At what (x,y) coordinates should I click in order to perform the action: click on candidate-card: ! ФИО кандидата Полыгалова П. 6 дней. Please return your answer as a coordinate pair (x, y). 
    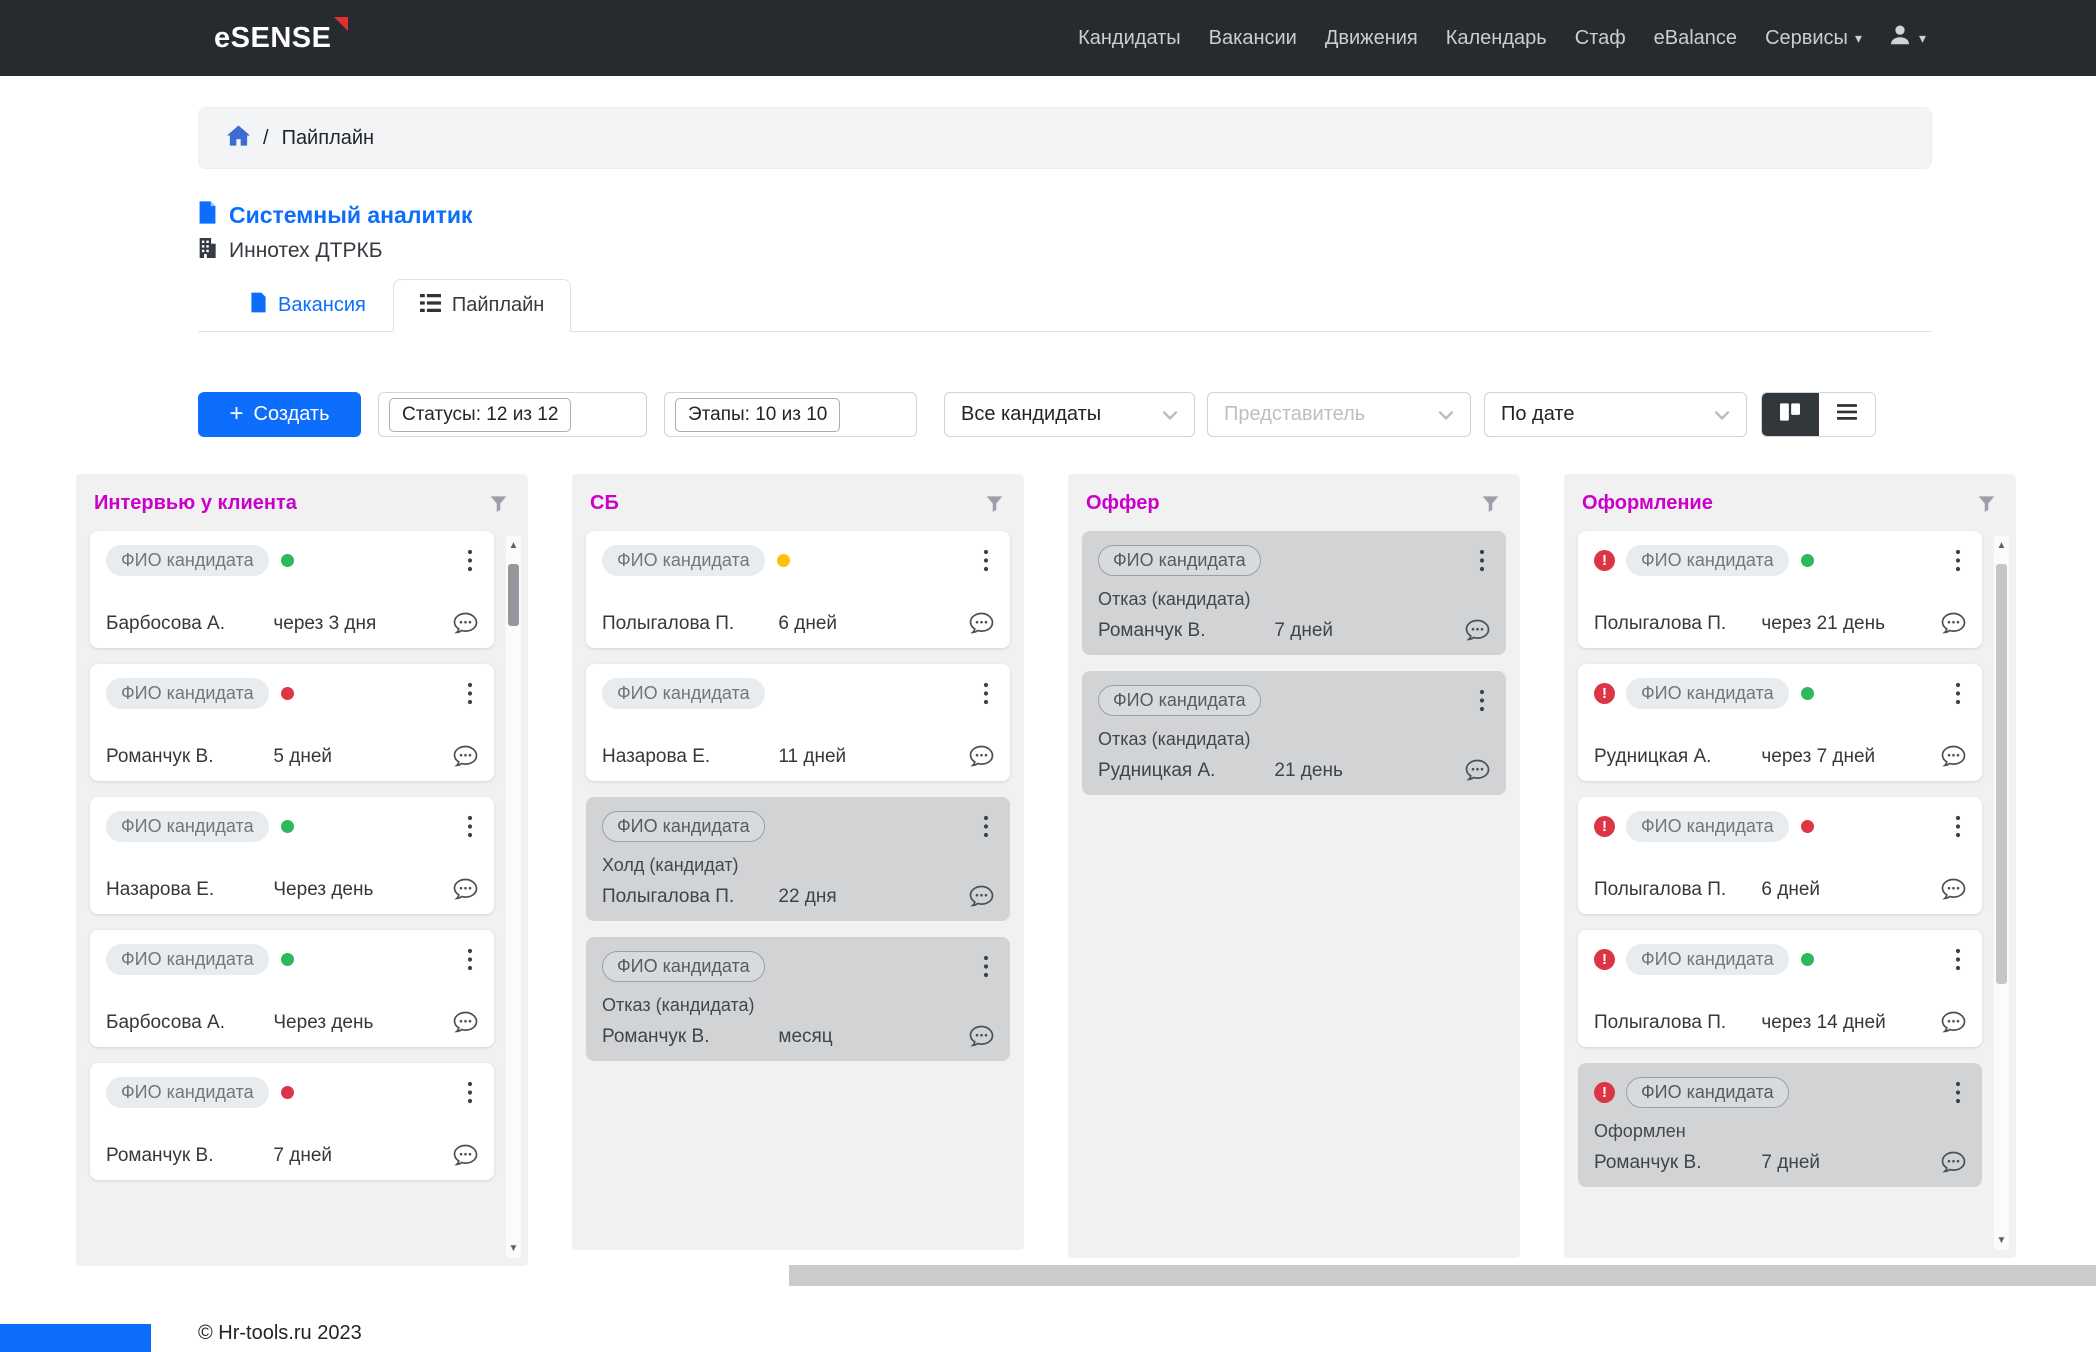
    Looking at the image, I should click on (1780, 855).